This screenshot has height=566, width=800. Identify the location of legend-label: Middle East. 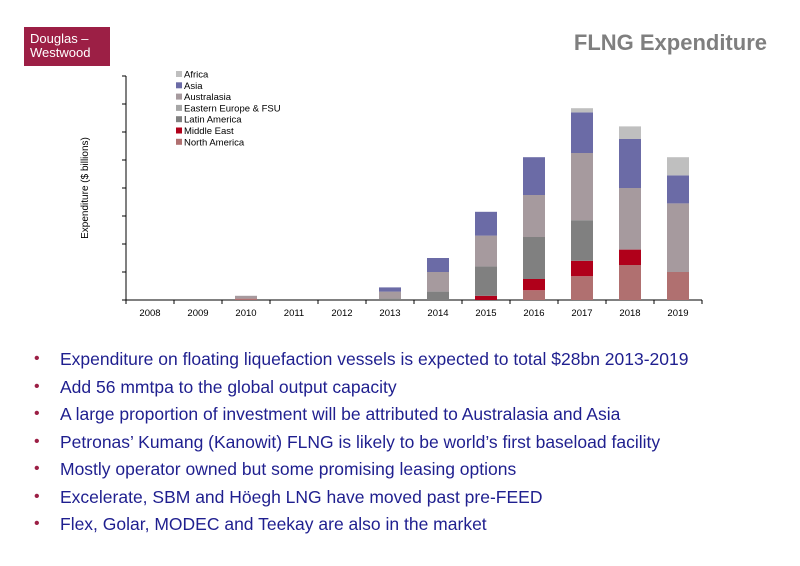
(209, 131).